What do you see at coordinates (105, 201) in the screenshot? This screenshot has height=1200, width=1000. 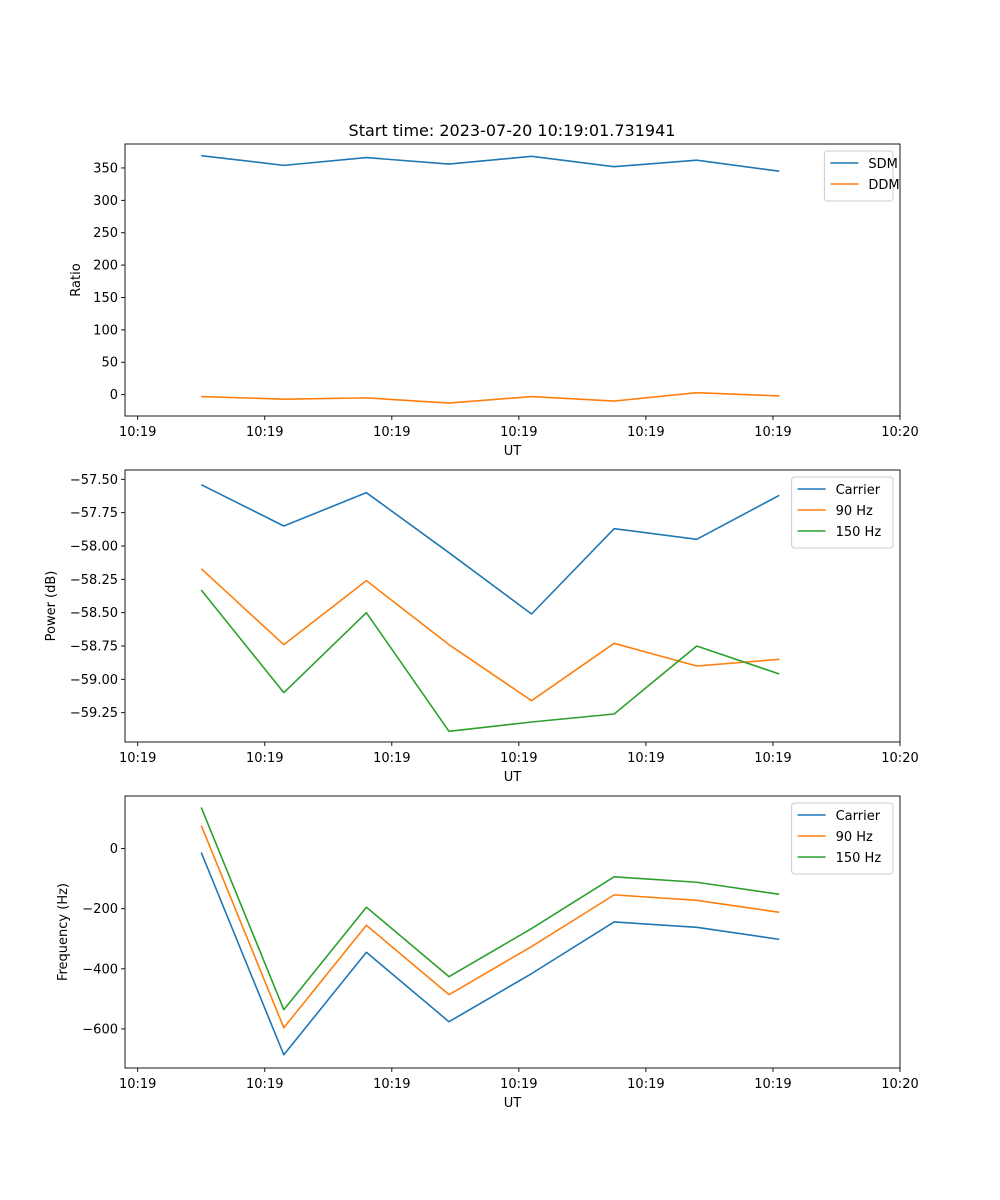 I see `y-tick-label: 300` at bounding box center [105, 201].